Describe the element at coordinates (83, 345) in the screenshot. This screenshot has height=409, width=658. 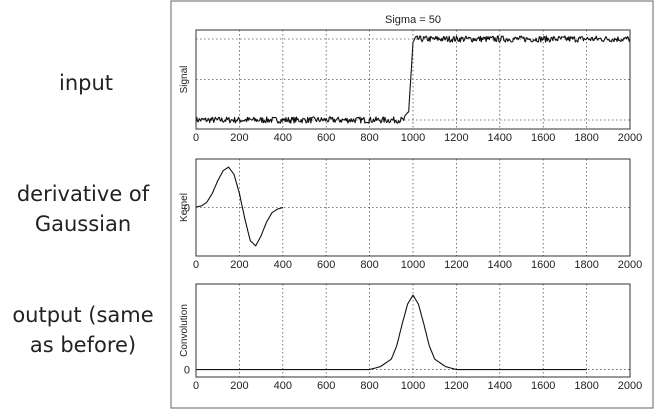
I see `label-output-line2: as before)` at that location.